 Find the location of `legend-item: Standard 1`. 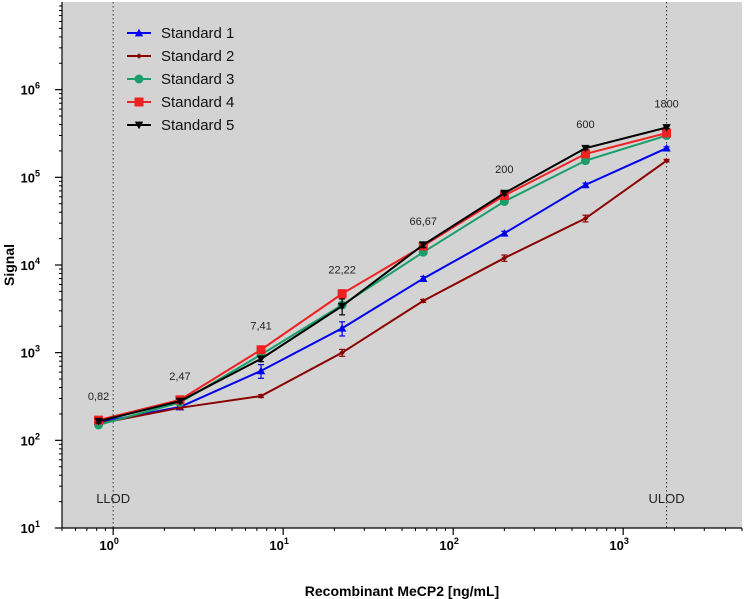

legend-item: Standard 1 is located at coordinates (180, 33).